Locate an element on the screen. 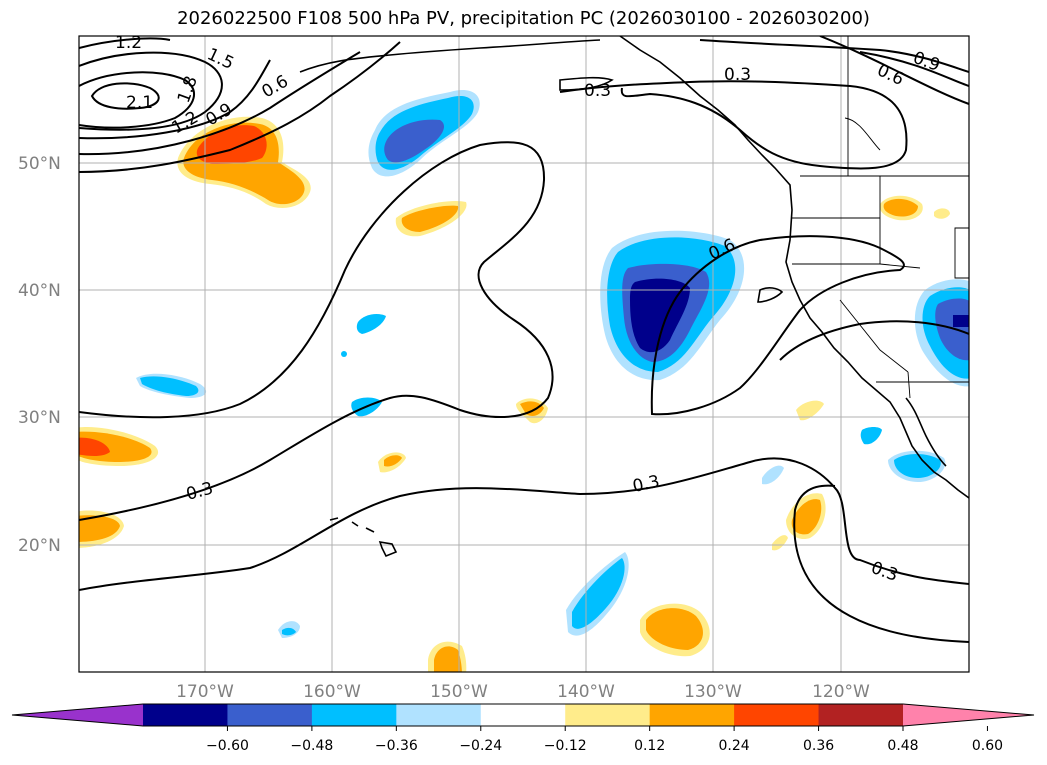  lat-label: 40°N is located at coordinates (39, 291).